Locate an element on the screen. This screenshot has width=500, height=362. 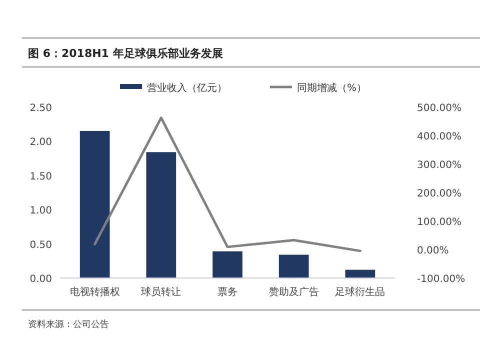
x-tick-label: 球员转让 is located at coordinates (161, 292).